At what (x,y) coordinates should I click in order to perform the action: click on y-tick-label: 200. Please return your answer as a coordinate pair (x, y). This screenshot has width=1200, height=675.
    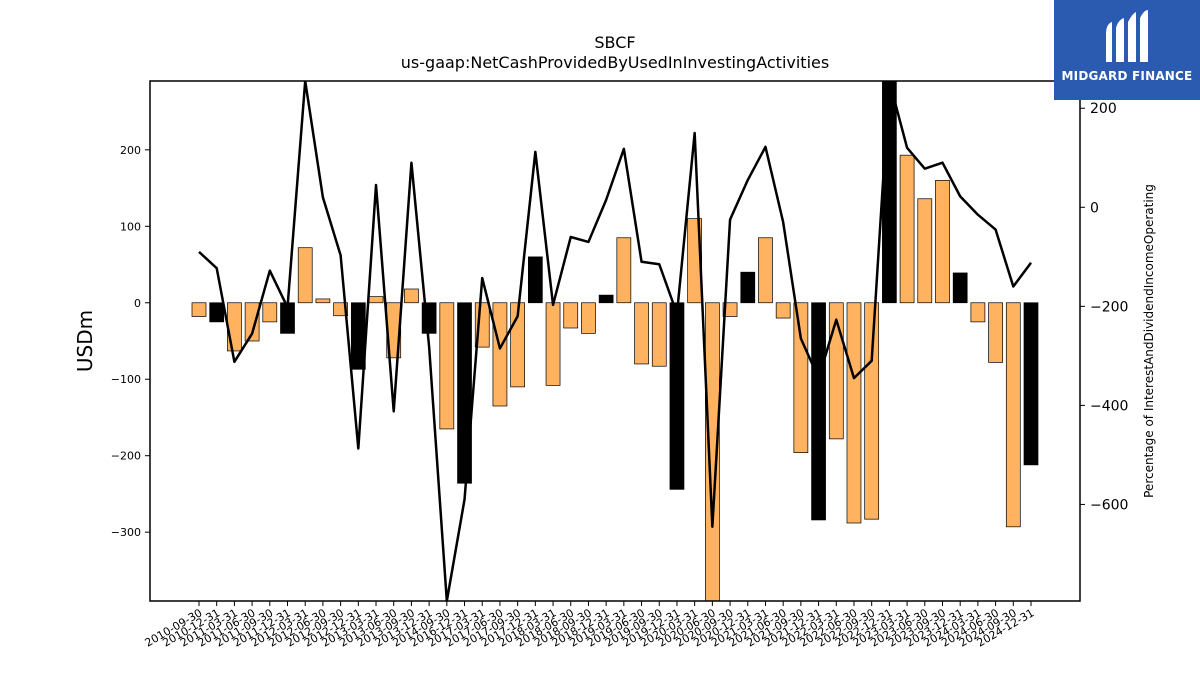
    Looking at the image, I should click on (130, 150).